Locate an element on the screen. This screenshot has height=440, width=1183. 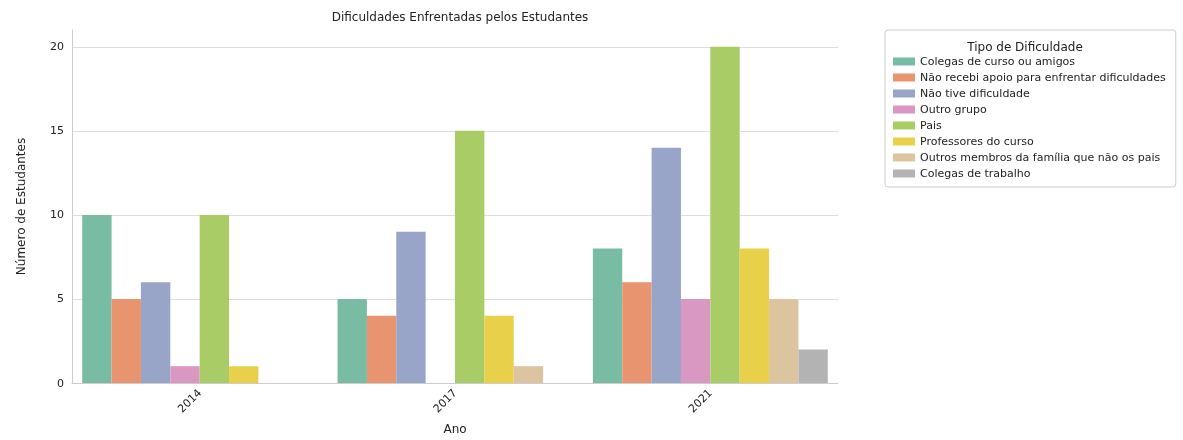
y-axis-title: Número de Estudantes is located at coordinates (21, 206).